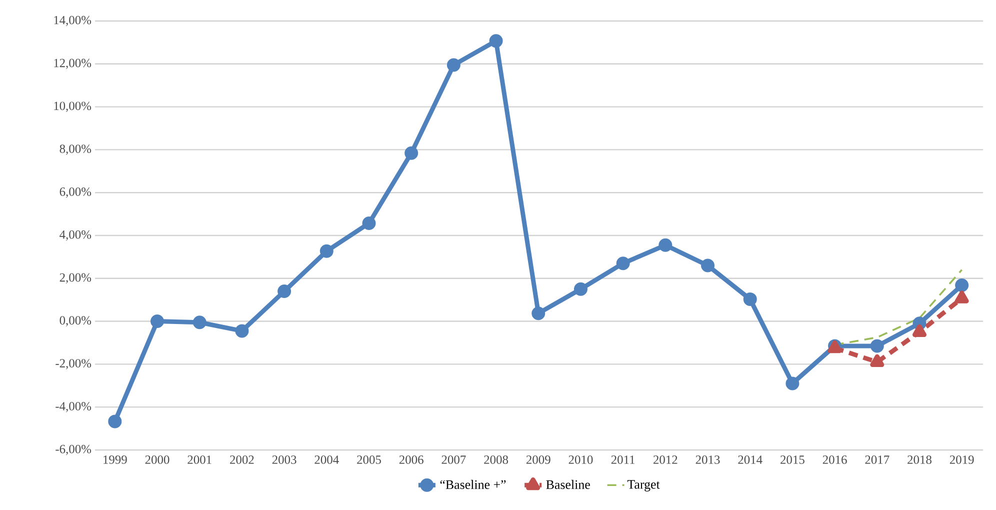 This screenshot has width=996, height=510. I want to click on x-tick-label: 1999, so click(115, 460).